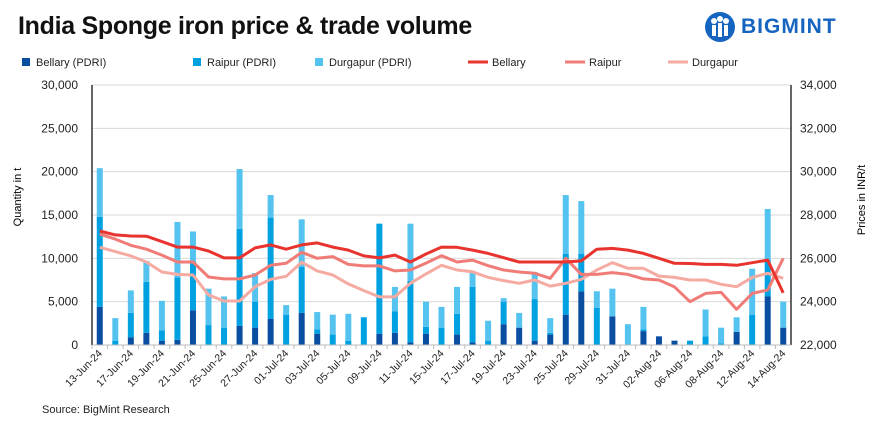 The height and width of the screenshot is (433, 881). Describe the element at coordinates (370, 63) in the screenshot. I see `legend-label: Durgapur (PDRI)` at that location.